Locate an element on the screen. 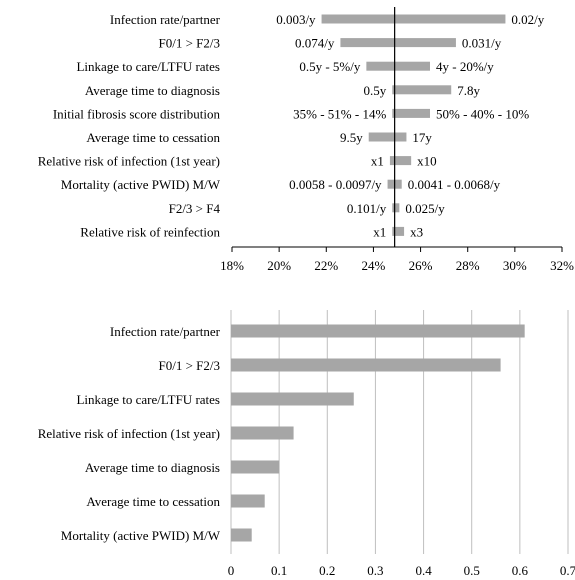 This screenshot has width=575, height=580. tornado-high-value-label: 50% - 40% - 10% is located at coordinates (482, 113).